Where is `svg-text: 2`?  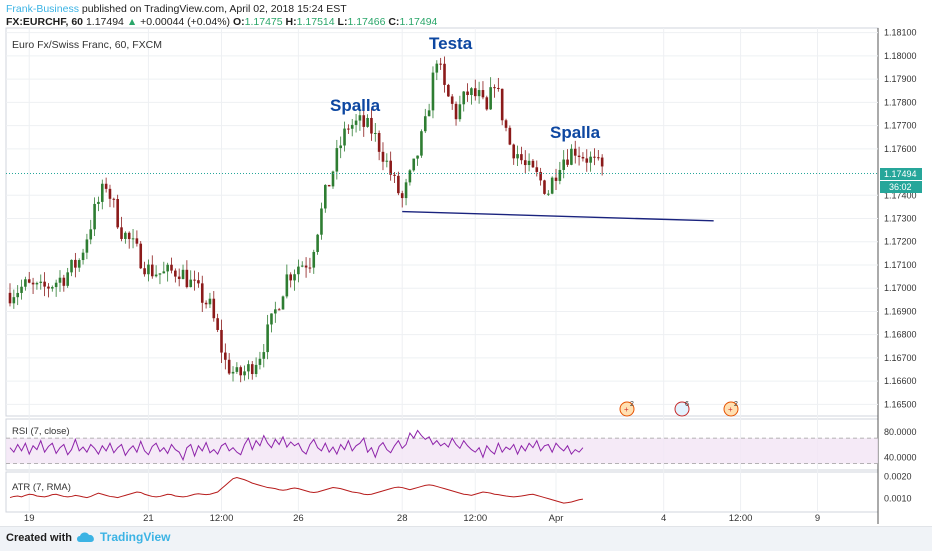 svg-text: 2 is located at coordinates (632, 404).